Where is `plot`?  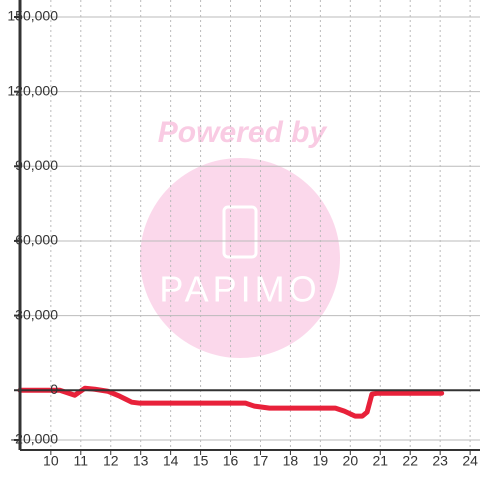 plot is located at coordinates (231, 402).